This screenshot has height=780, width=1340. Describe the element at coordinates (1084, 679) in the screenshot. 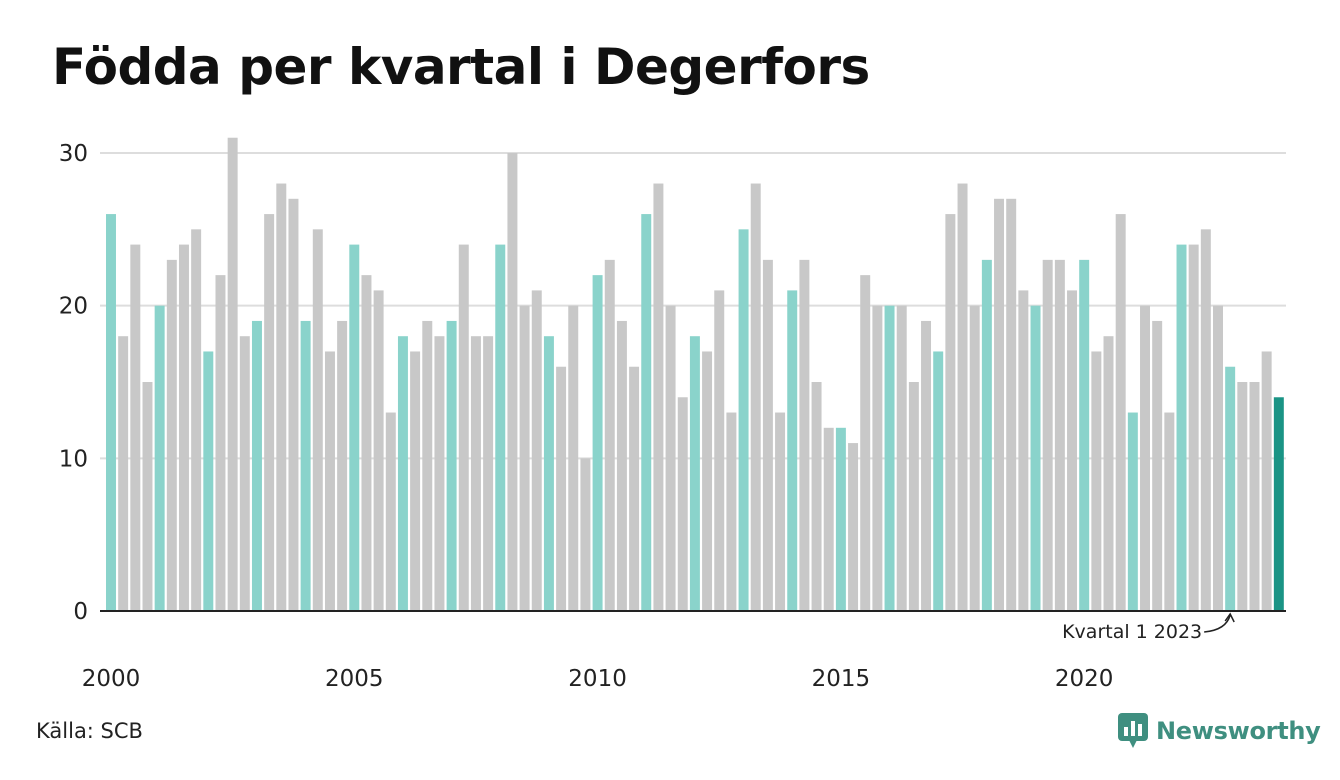

I see `x-tick-label: 2020` at that location.